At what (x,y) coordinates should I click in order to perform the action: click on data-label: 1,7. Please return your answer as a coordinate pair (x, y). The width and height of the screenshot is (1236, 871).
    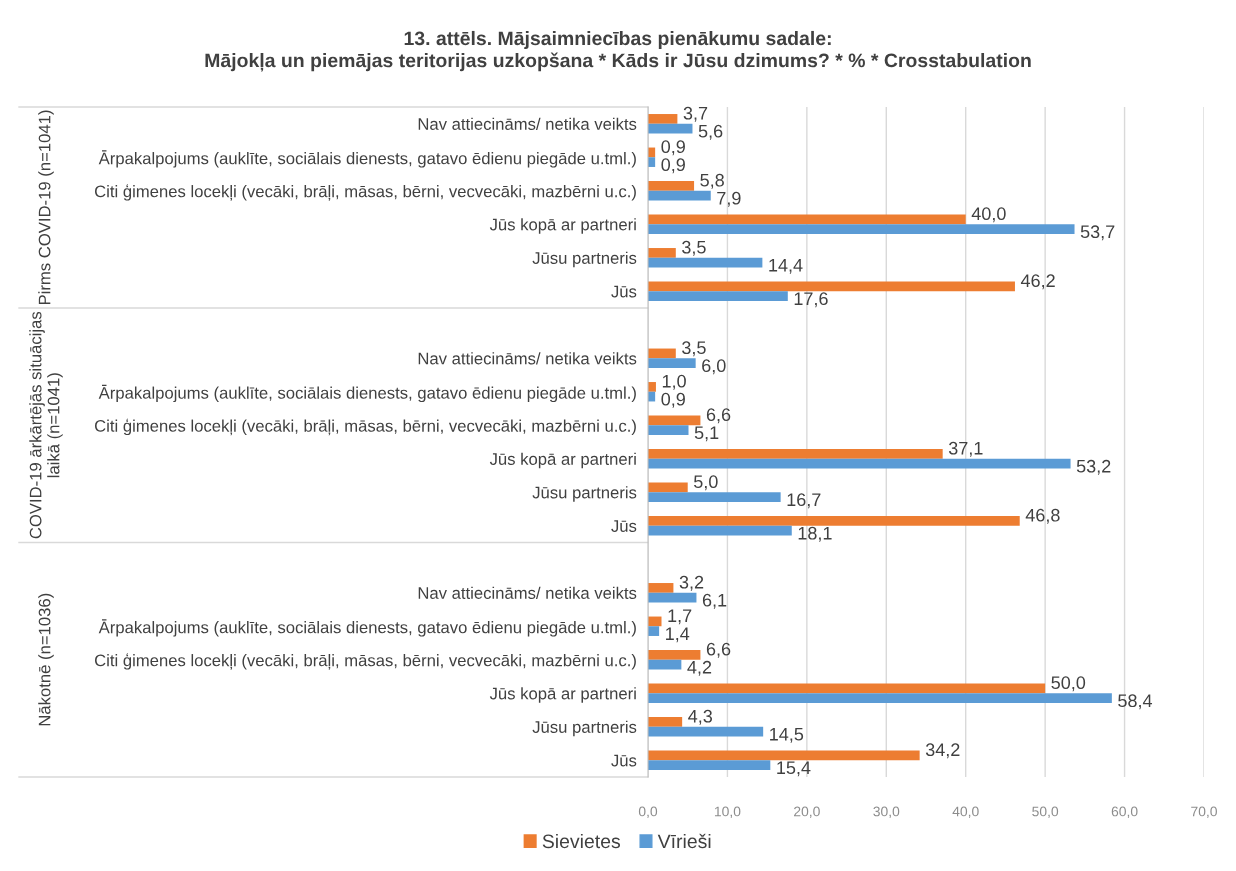
    Looking at the image, I should click on (680, 617).